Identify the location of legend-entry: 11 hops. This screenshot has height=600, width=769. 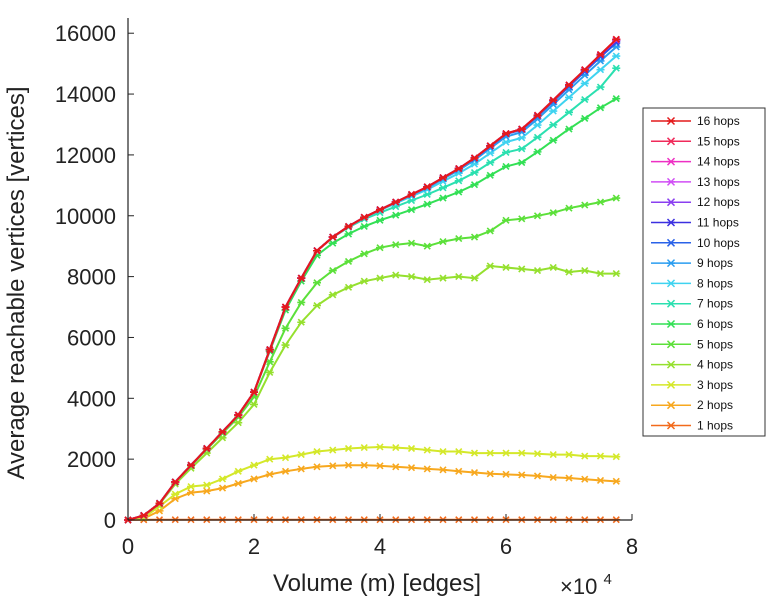
(695, 223).